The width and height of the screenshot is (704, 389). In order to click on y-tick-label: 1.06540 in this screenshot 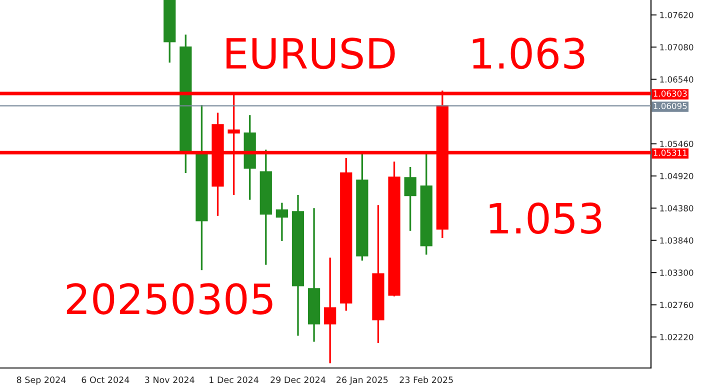, I will do `click(677, 79)`.